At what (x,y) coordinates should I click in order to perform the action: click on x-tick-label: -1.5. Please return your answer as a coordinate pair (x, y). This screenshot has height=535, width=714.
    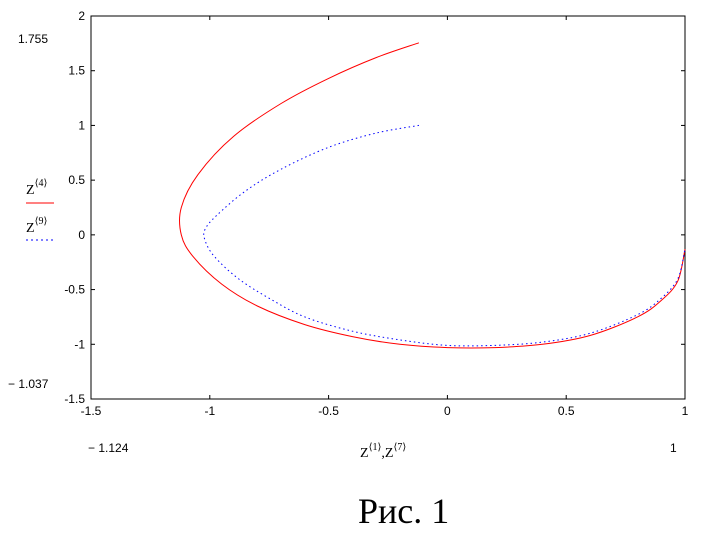
    Looking at the image, I should click on (91, 411).